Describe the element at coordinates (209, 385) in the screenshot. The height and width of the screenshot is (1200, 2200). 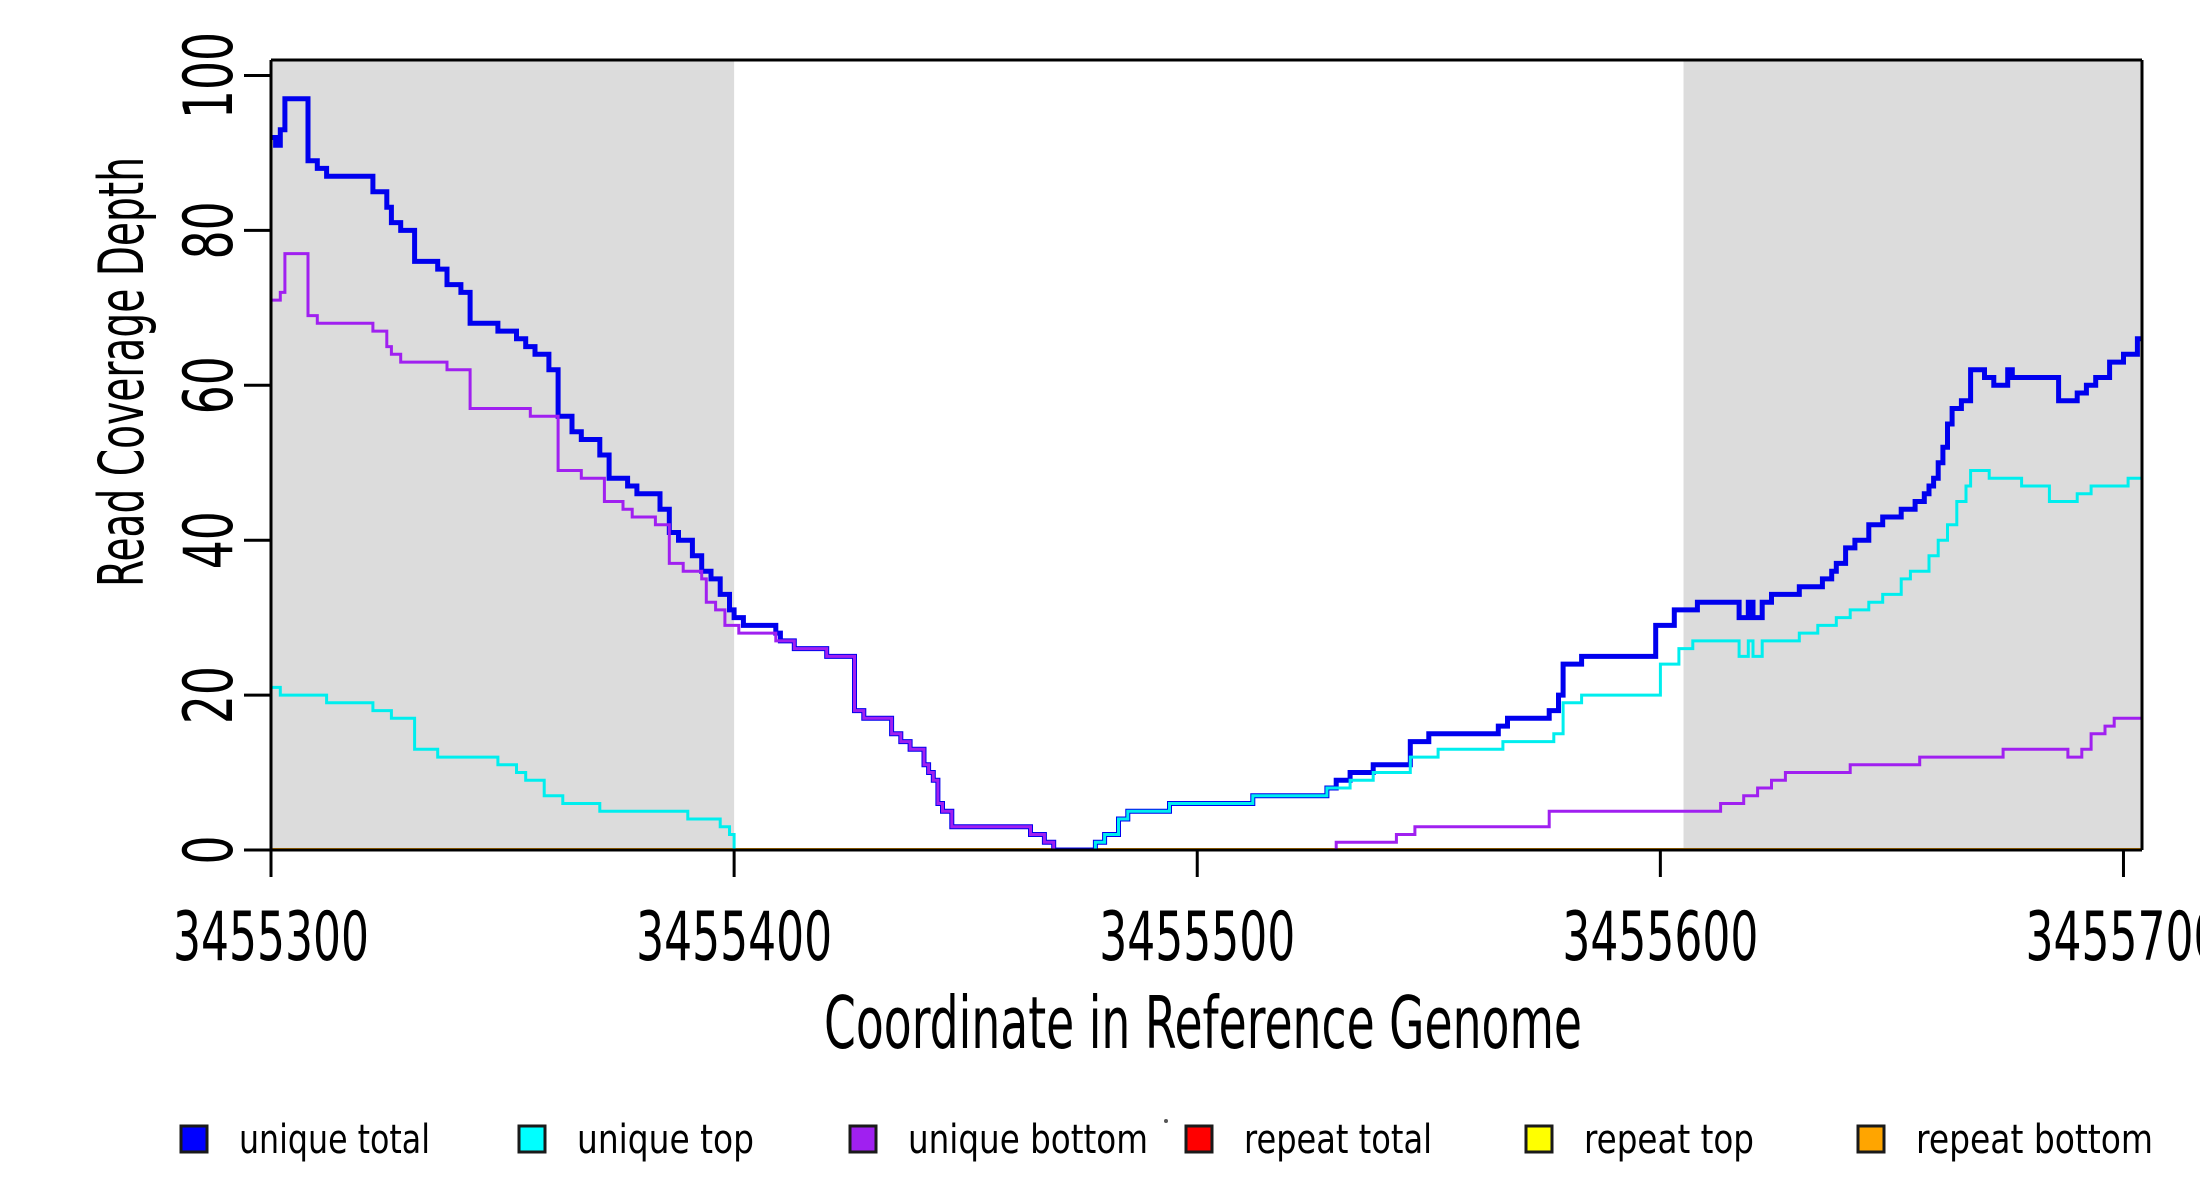
I see `y-tick-label: 60` at that location.